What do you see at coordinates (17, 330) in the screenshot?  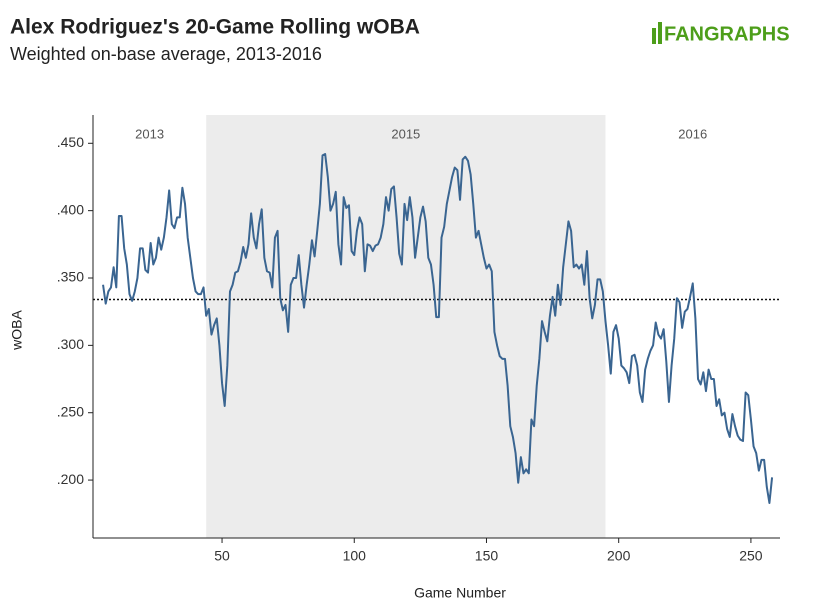 I see `y-axis-label: wOBA` at bounding box center [17, 330].